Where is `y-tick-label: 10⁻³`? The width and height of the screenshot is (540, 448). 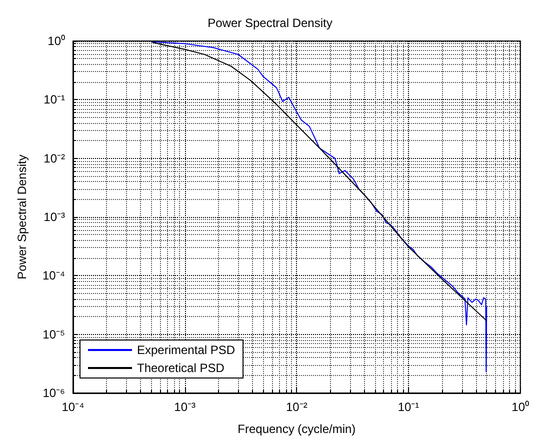 y-tick-label: 10⁻³ is located at coordinates (55, 217).